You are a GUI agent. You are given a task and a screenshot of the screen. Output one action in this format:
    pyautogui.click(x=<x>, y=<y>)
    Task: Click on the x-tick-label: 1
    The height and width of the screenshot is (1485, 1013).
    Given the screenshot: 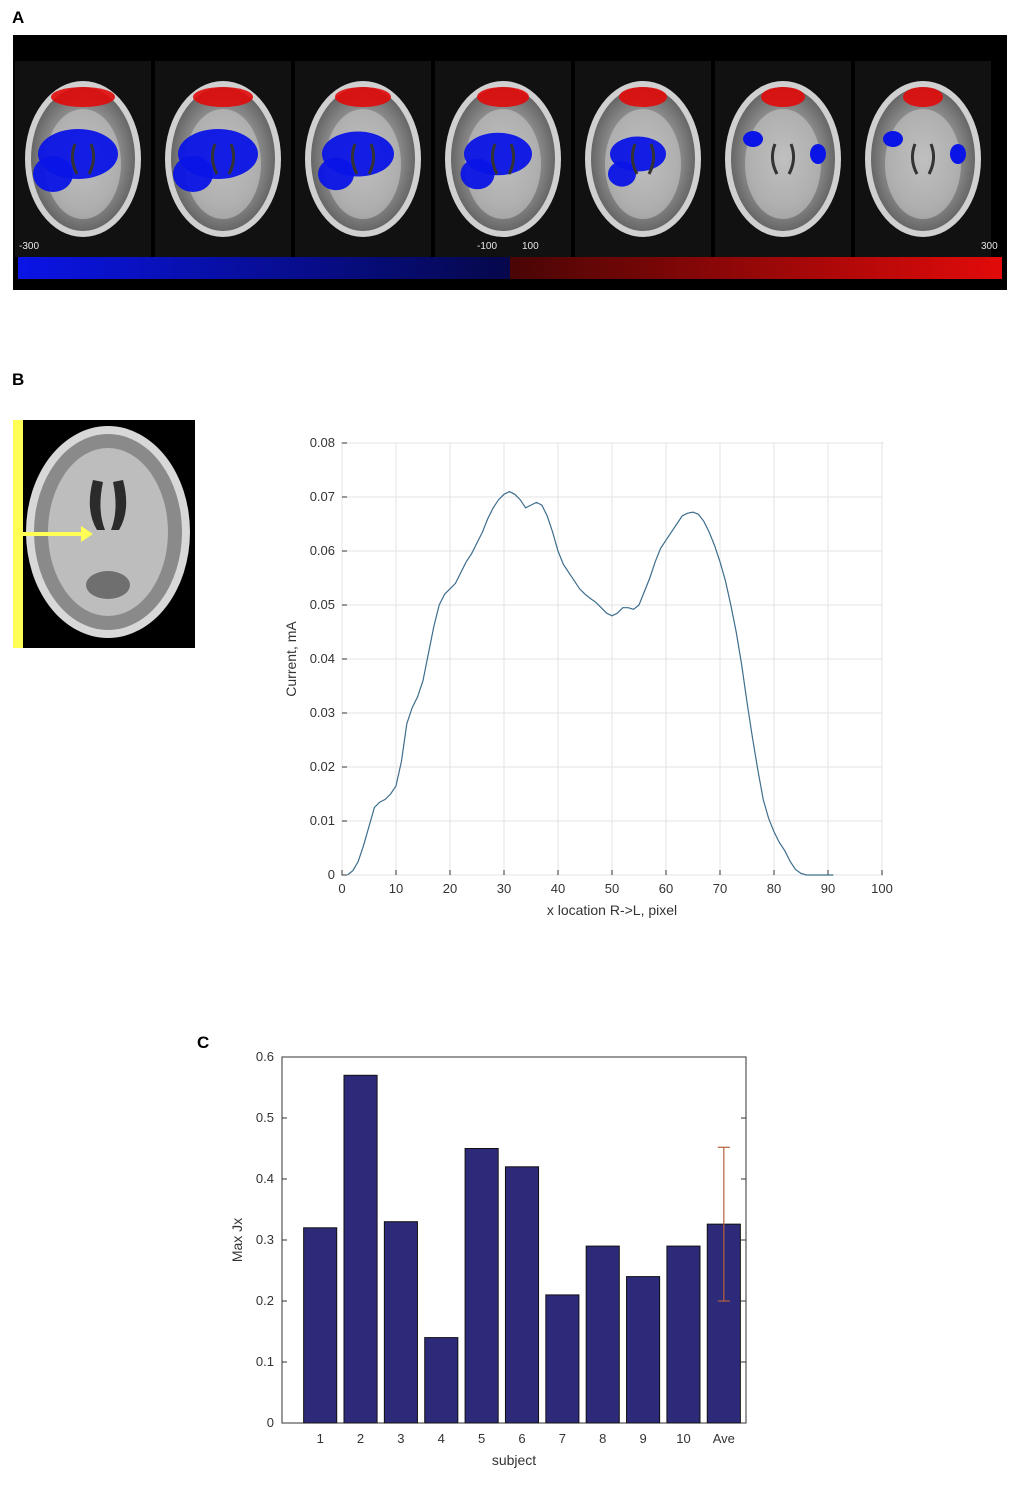 What is the action you would take?
    pyautogui.click(x=320, y=1438)
    